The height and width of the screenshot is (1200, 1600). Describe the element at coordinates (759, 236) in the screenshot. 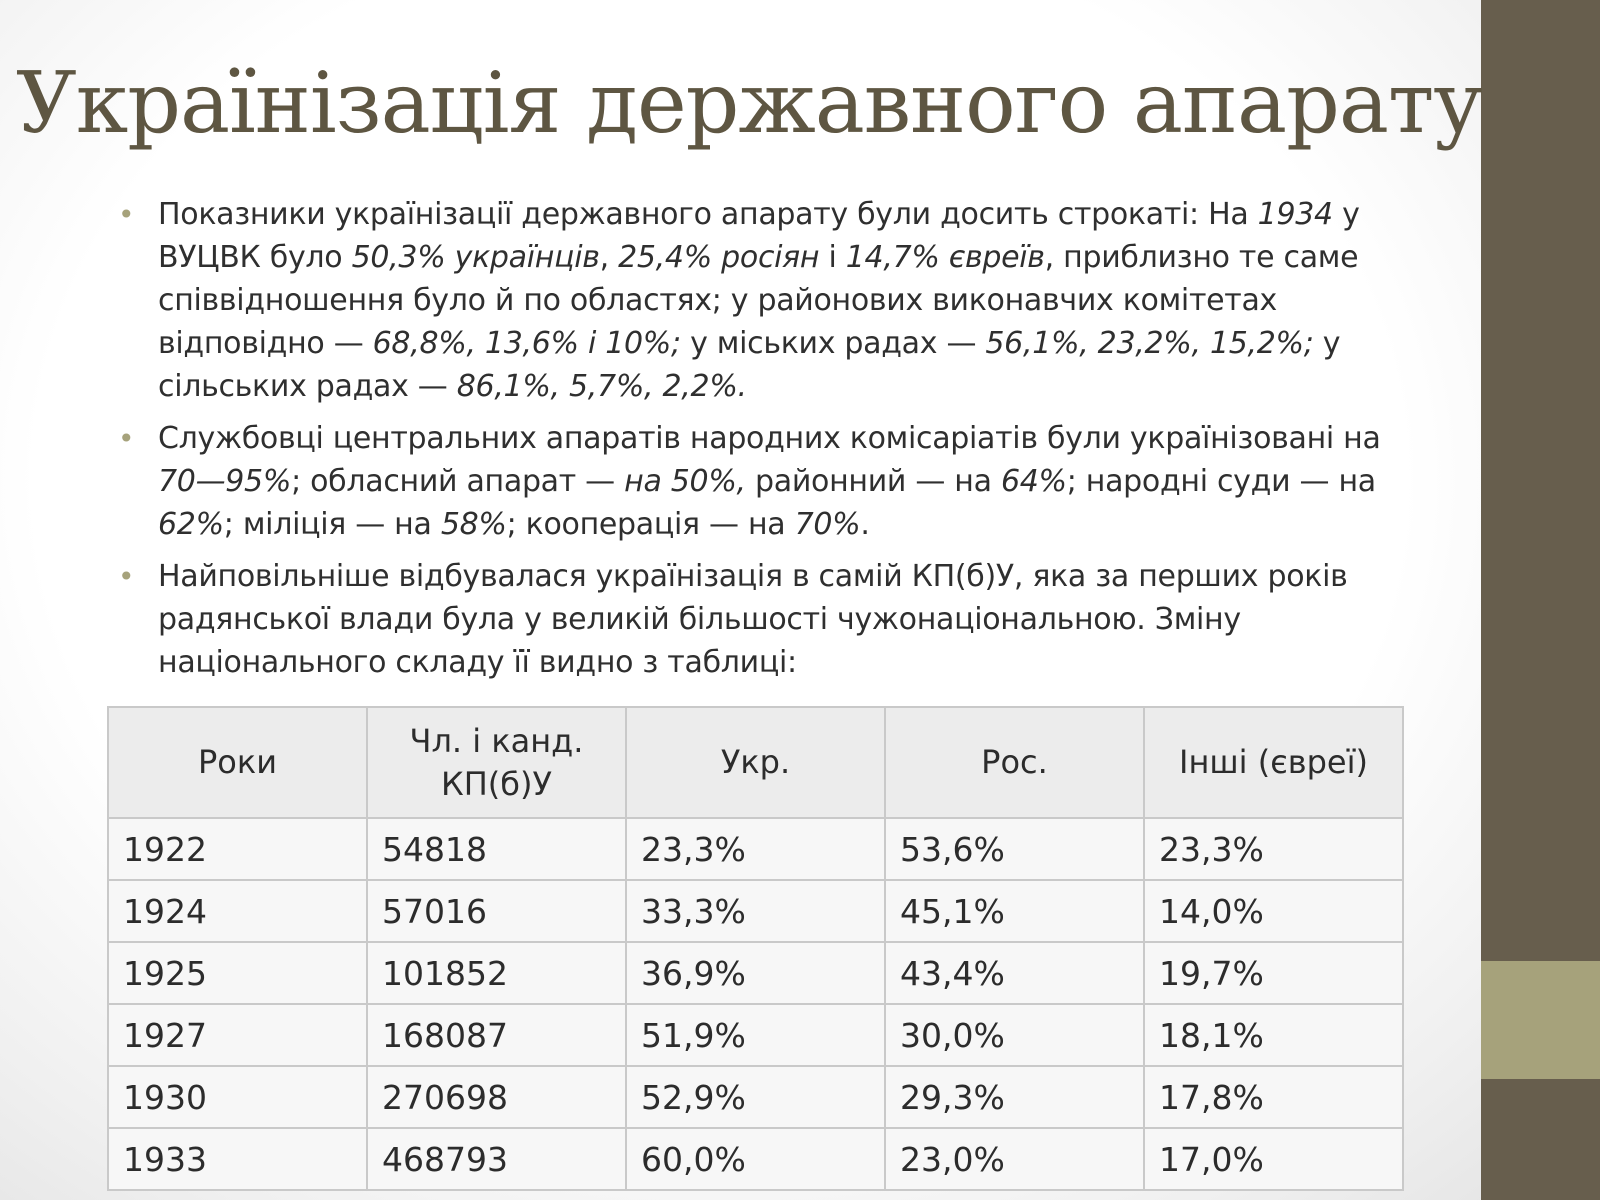

I see `bullet-segment: у ВУЦВК було` at that location.